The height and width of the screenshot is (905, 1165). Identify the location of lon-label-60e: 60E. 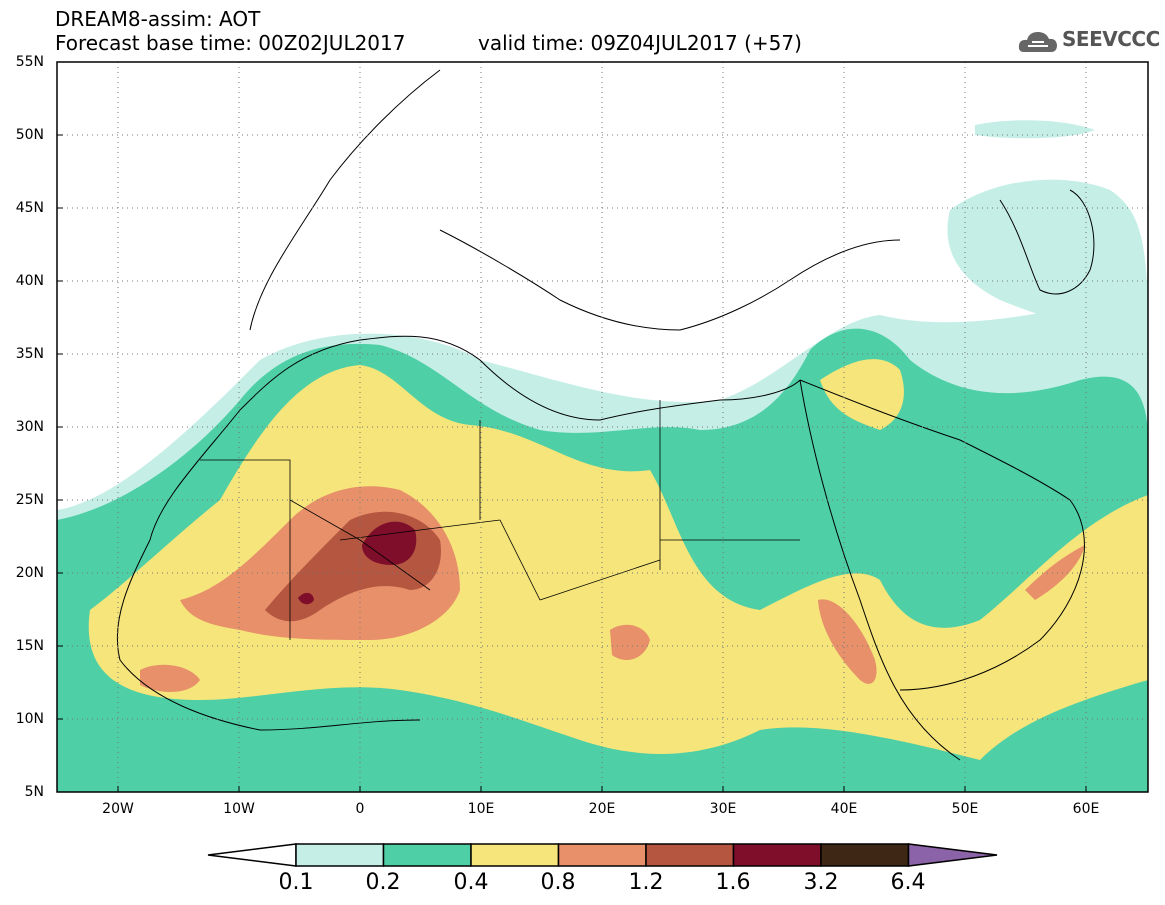
(1086, 809).